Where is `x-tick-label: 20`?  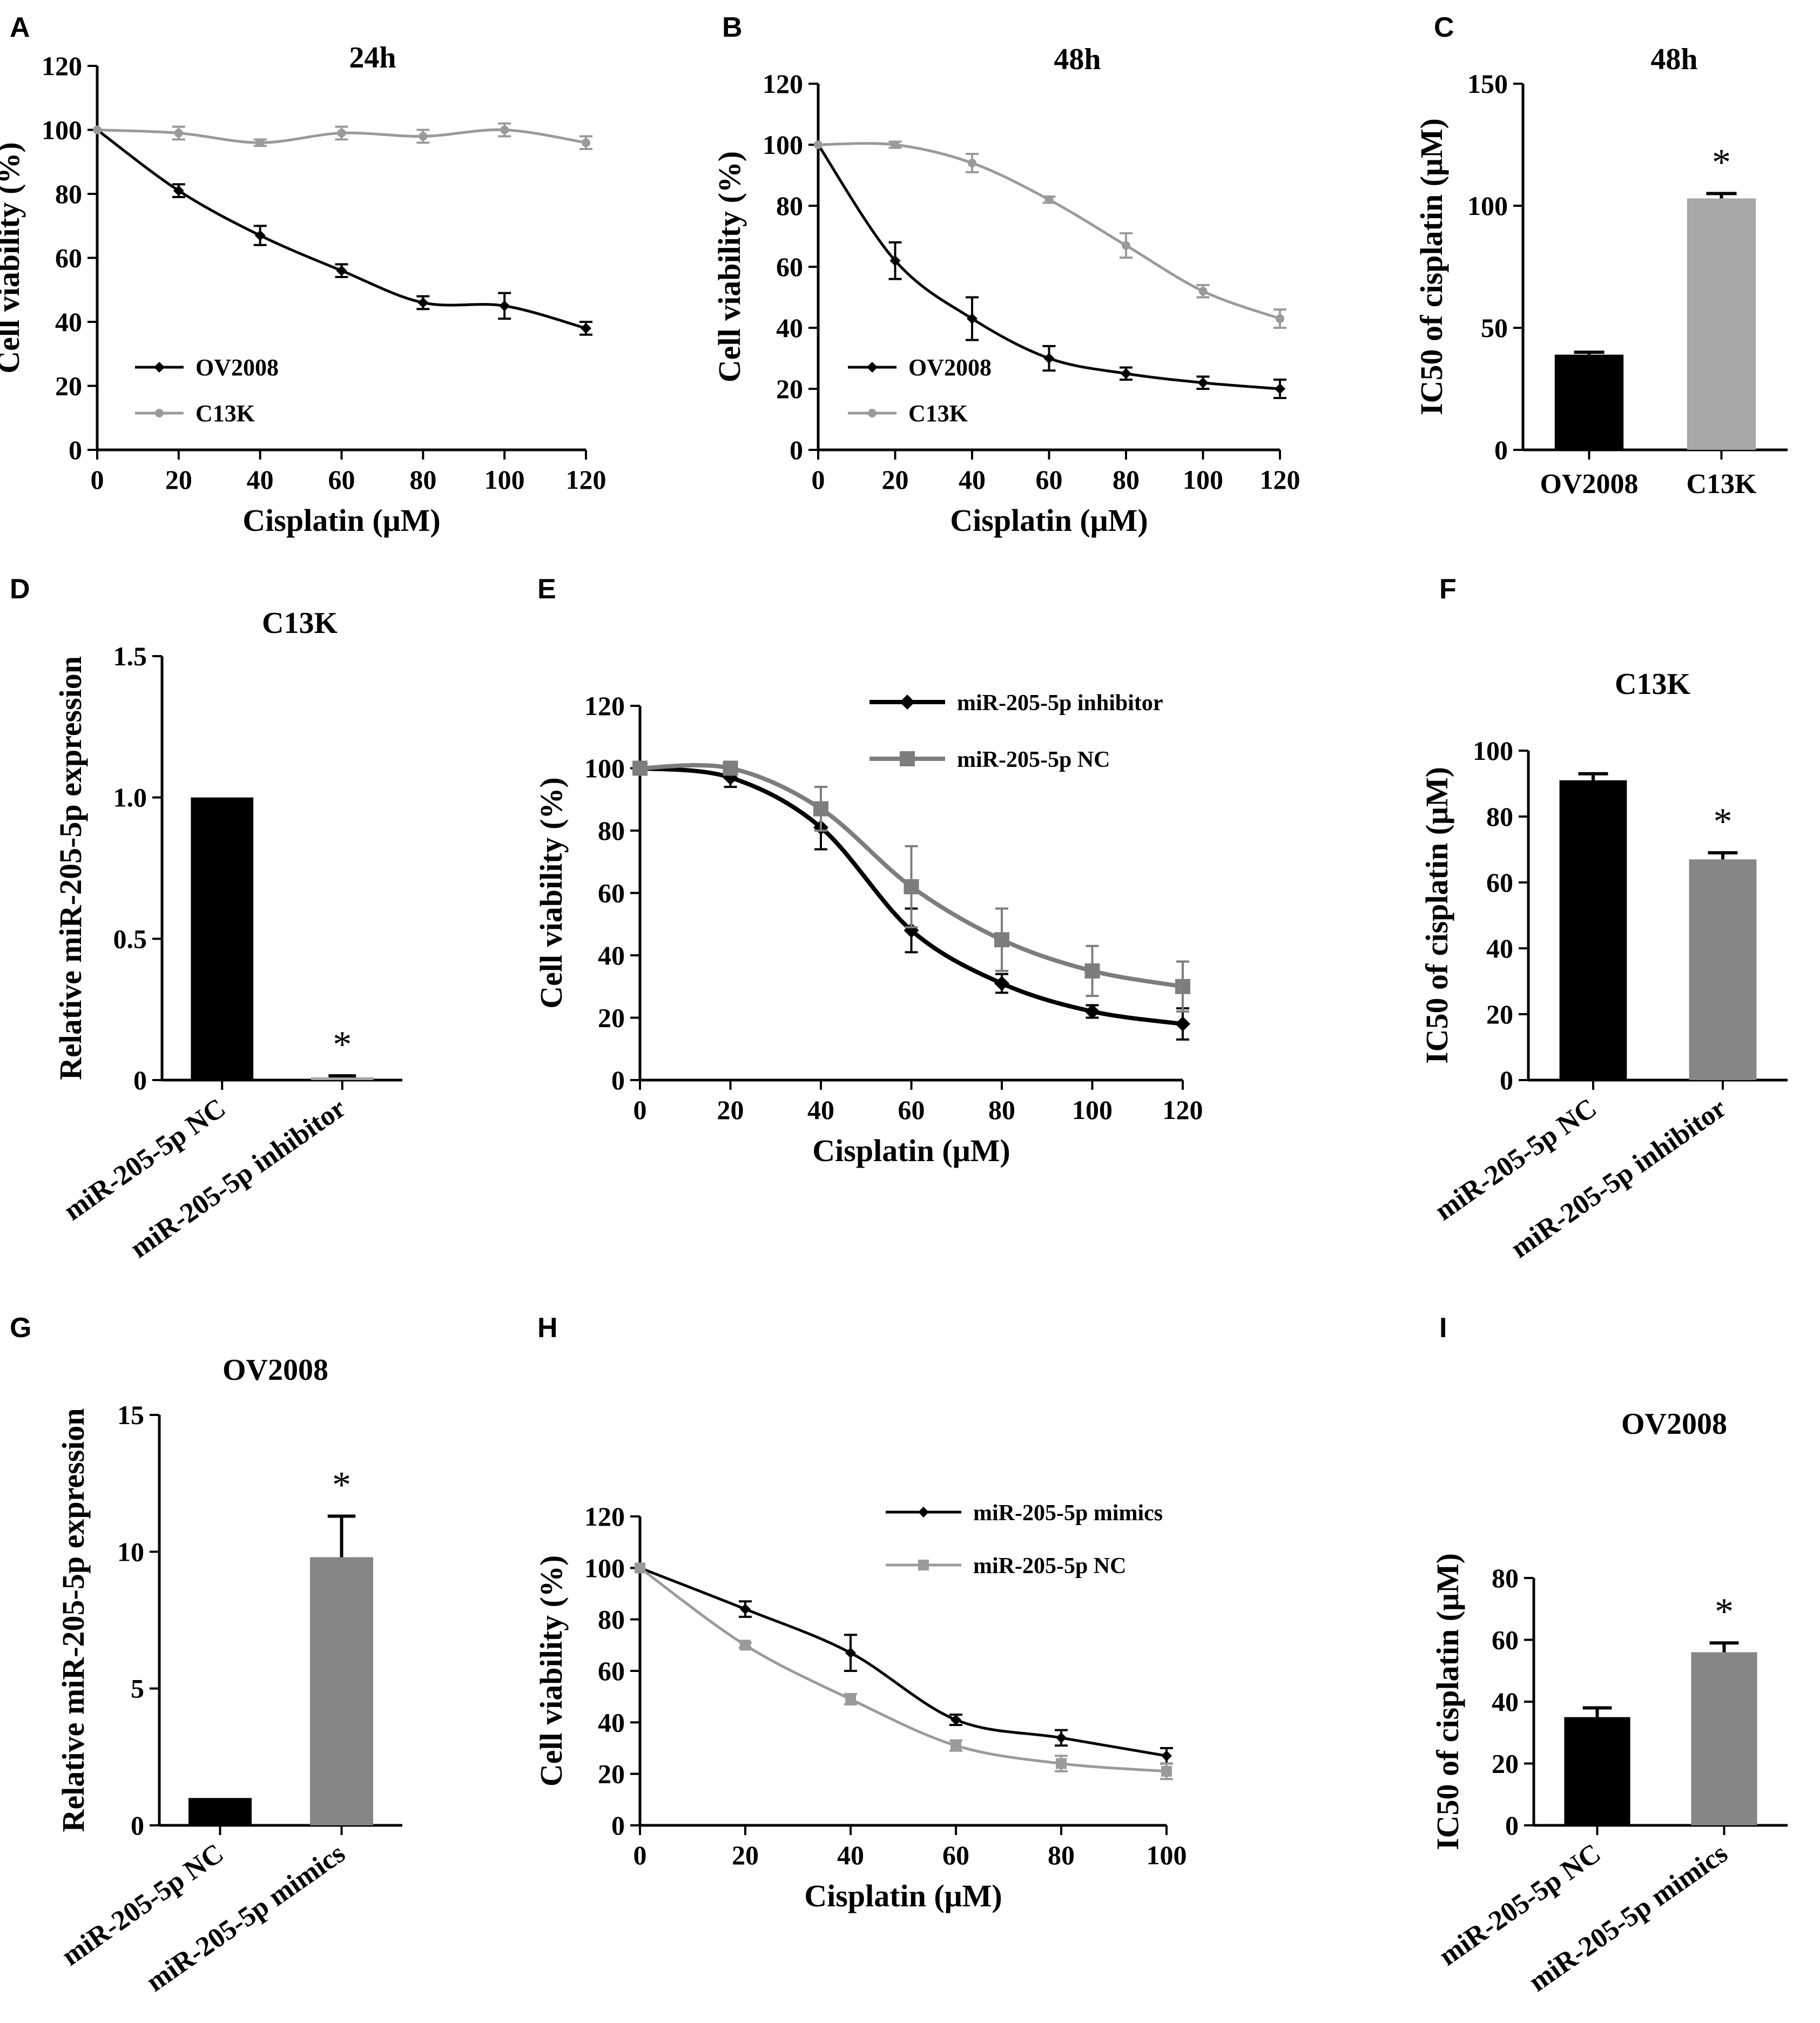
x-tick-label: 20 is located at coordinates (731, 1110).